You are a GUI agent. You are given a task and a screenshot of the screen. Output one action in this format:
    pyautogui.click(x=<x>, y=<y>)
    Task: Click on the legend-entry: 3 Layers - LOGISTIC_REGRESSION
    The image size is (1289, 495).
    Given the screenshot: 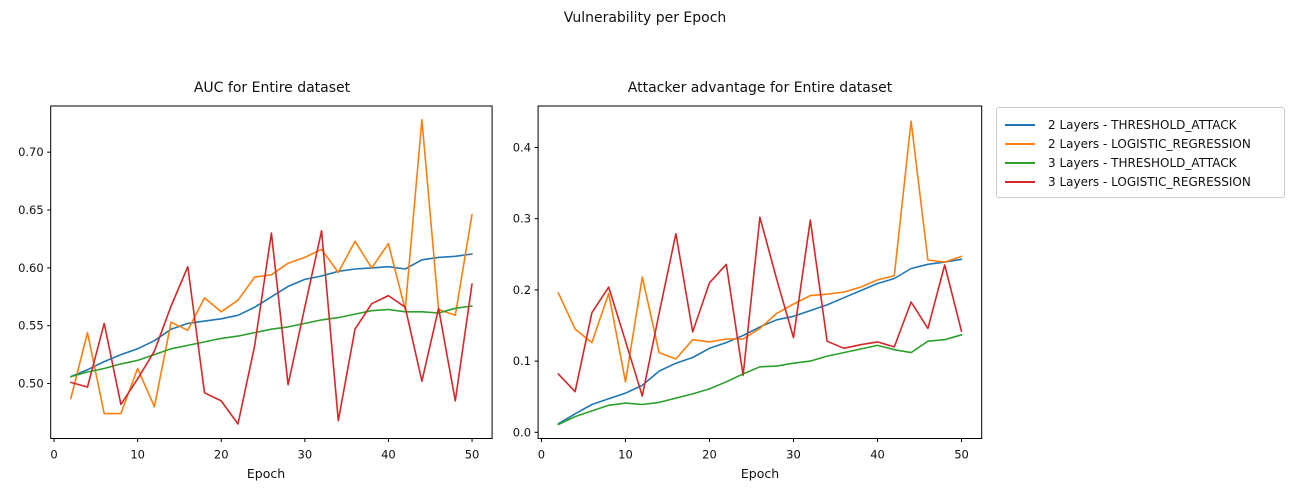 What is the action you would take?
    pyautogui.click(x=1140, y=182)
    